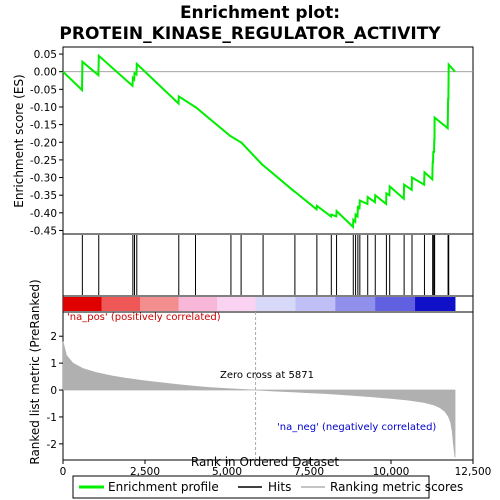 This screenshot has height=500, width=500. Describe the element at coordinates (265, 265) in the screenshot. I see `hits-series` at that location.